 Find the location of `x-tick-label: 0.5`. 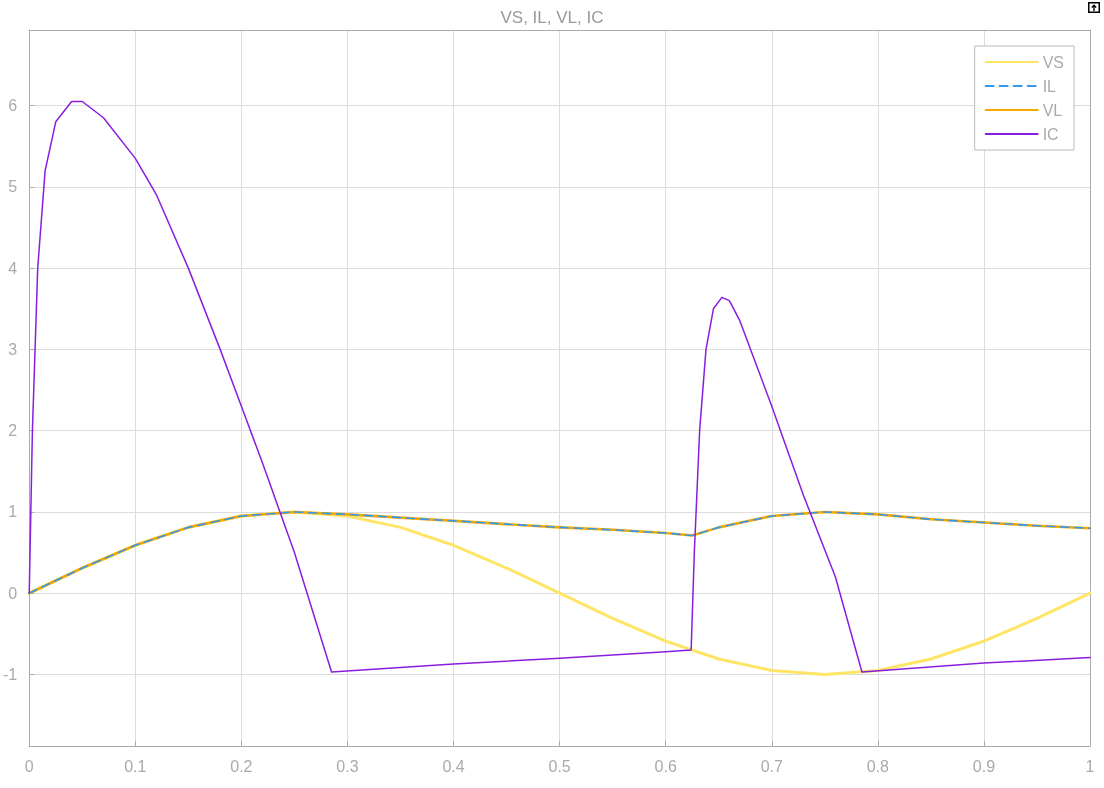

x-tick-label: 0.5 is located at coordinates (559, 766).